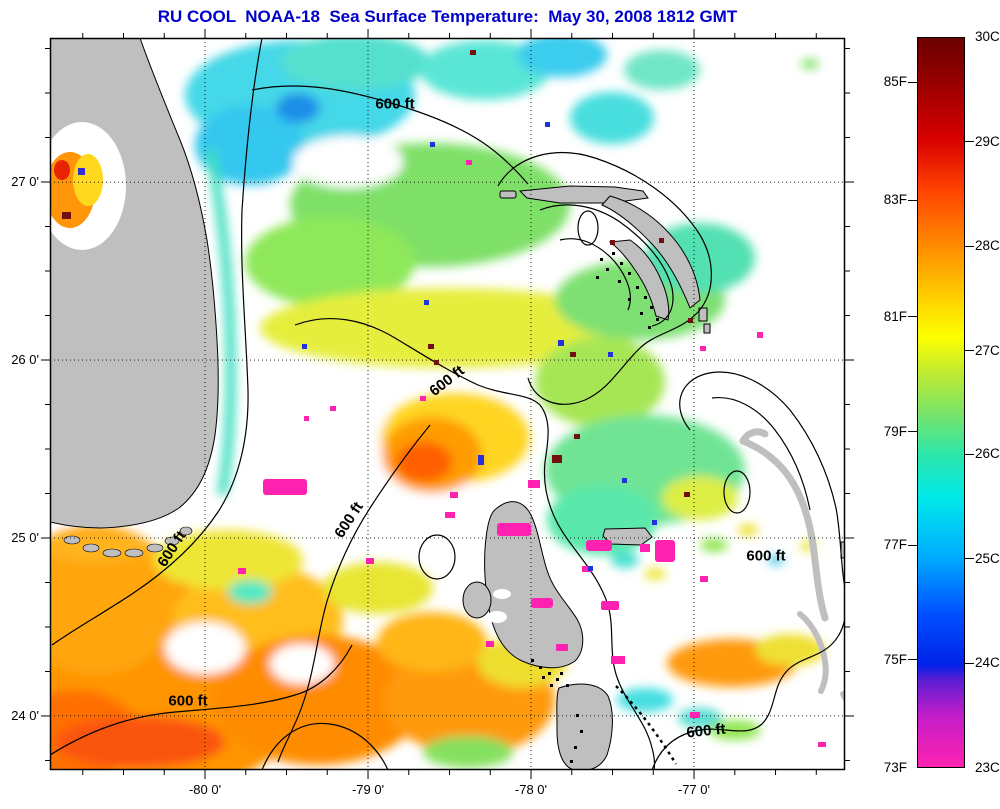 The width and height of the screenshot is (1000, 809). What do you see at coordinates (895, 316) in the screenshot?
I see `colorbar-label-f: 81F` at bounding box center [895, 316].